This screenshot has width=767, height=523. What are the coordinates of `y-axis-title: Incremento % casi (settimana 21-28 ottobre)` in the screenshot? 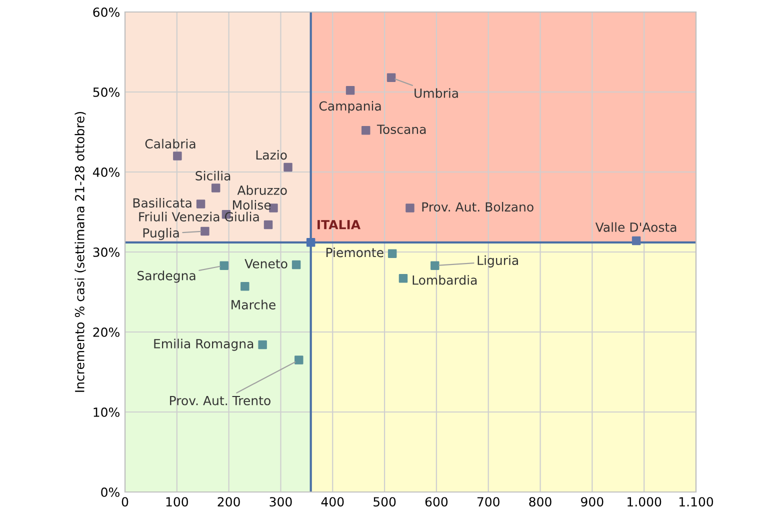 It's located at (80, 252).